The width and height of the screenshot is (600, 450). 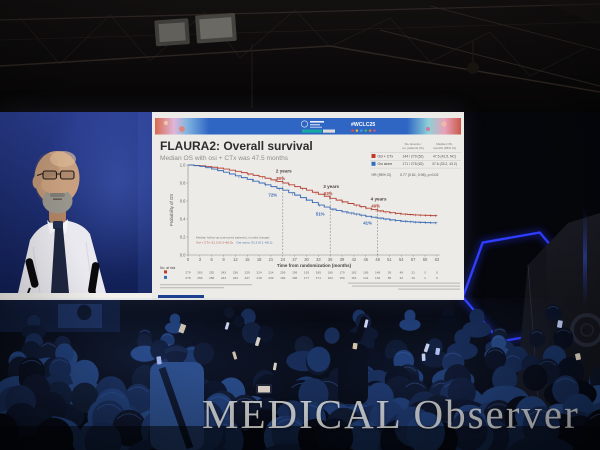 What do you see at coordinates (188, 259) in the screenshot?
I see `x-tick-label: 0` at bounding box center [188, 259].